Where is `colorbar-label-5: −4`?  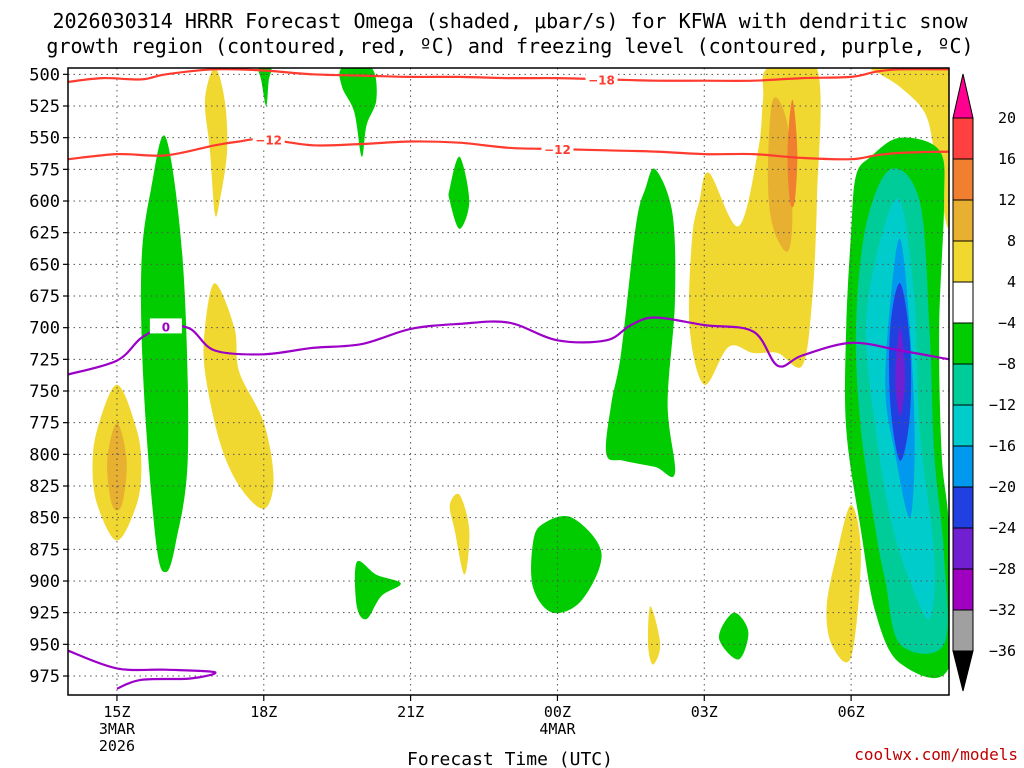 colorbar-label-5: −4 is located at coordinates (1007, 323).